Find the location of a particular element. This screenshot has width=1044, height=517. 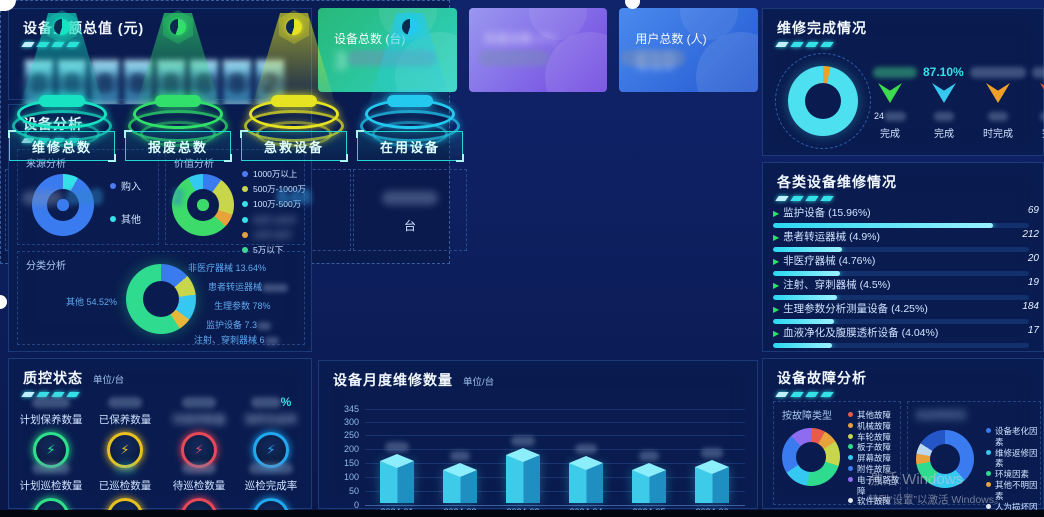

repair-total-button: 维修总数 is located at coordinates (62, 146).